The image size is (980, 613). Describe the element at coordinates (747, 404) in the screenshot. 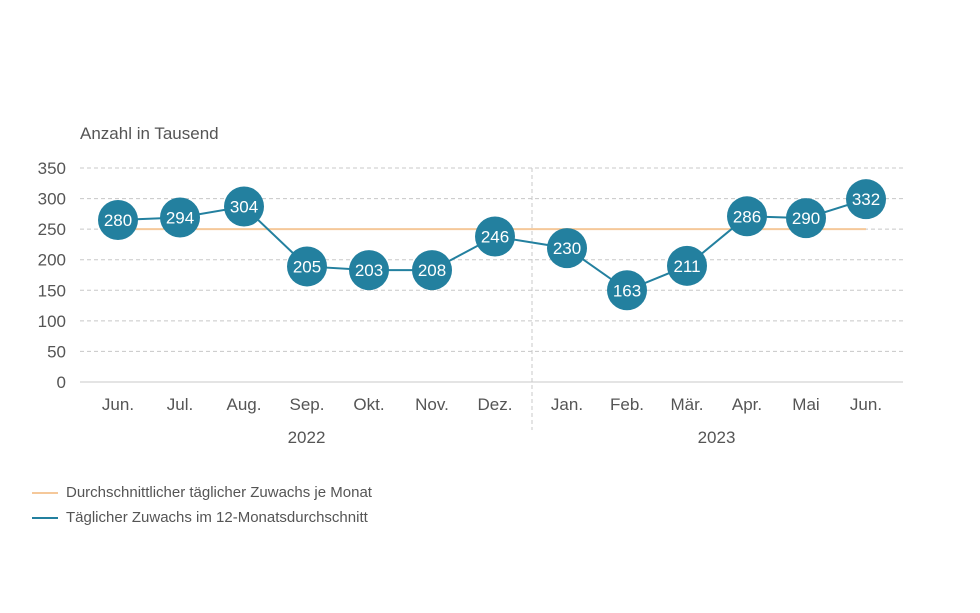

I see `x-tick-label: Apr.` at that location.